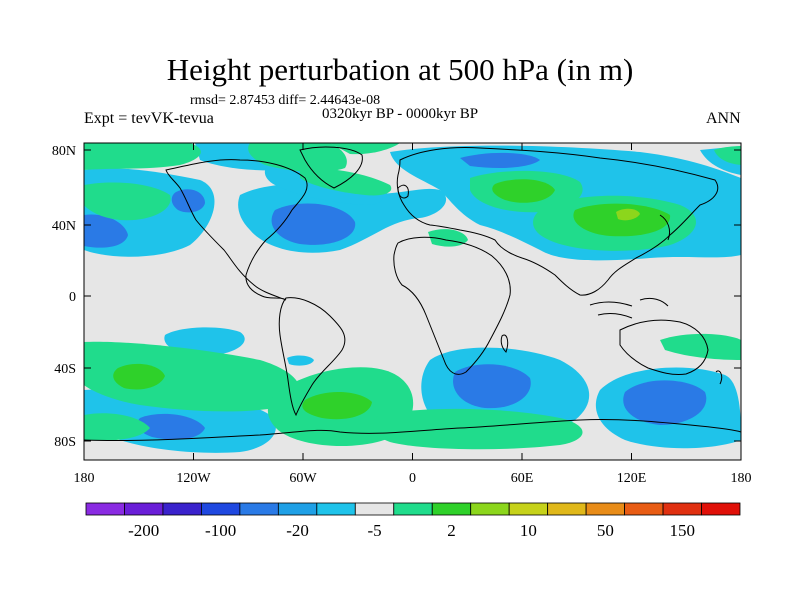 This screenshot has height=600, width=800. Describe the element at coordinates (188, 201) in the screenshot. I see `contour-n-pacific-core` at that location.